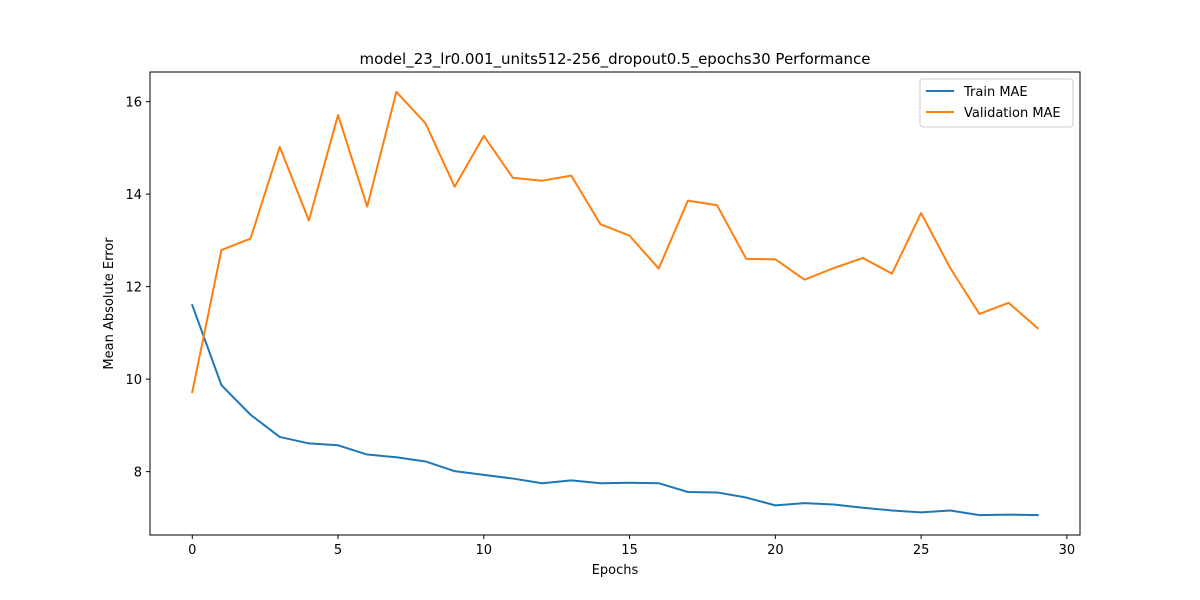 Image resolution: width=1200 pixels, height=600 pixels. I want to click on x-tick-label: 5, so click(338, 550).